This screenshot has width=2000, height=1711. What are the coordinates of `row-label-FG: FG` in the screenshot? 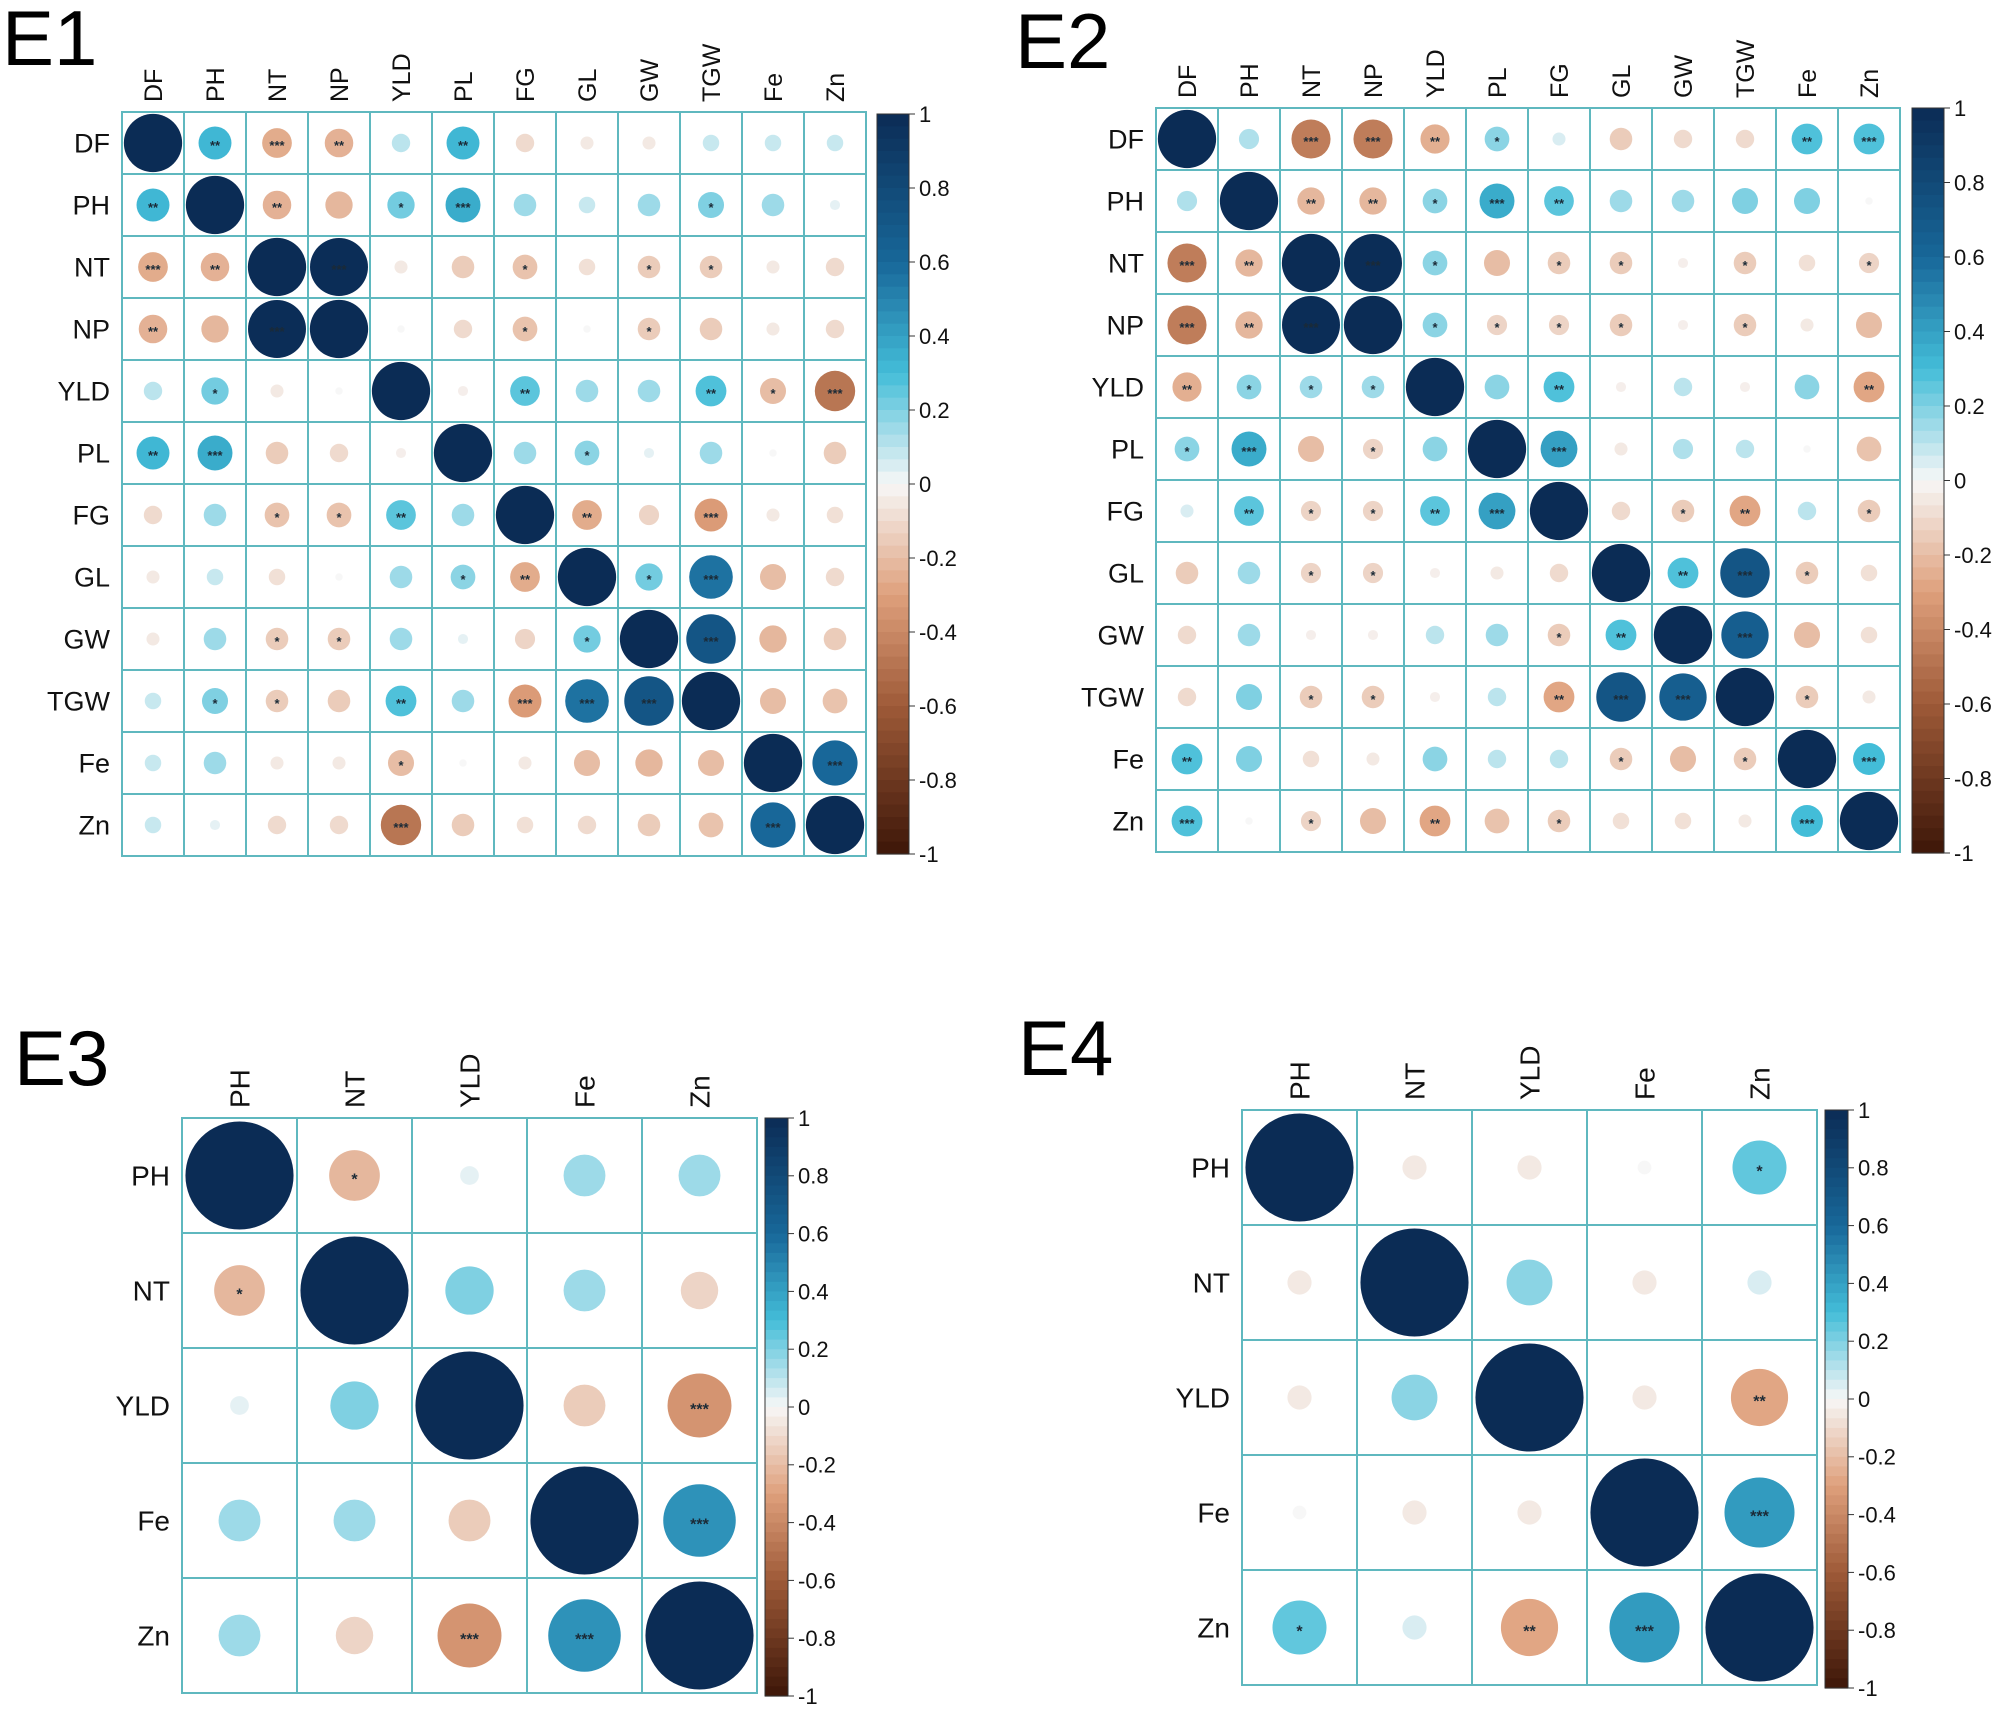 It's located at (92, 516).